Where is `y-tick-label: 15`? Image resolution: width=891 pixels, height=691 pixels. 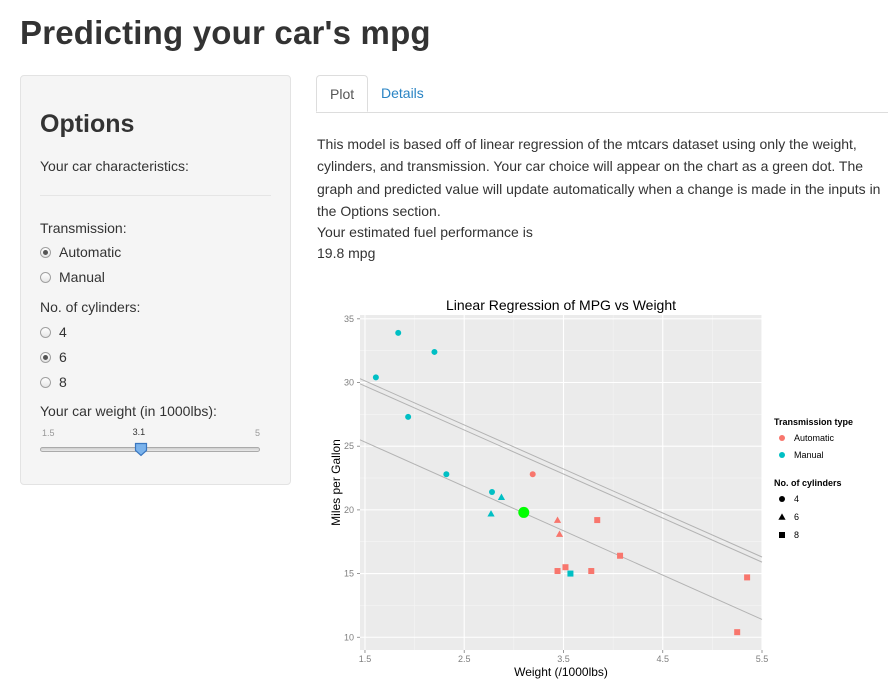
y-tick-label: 15 is located at coordinates (349, 574).